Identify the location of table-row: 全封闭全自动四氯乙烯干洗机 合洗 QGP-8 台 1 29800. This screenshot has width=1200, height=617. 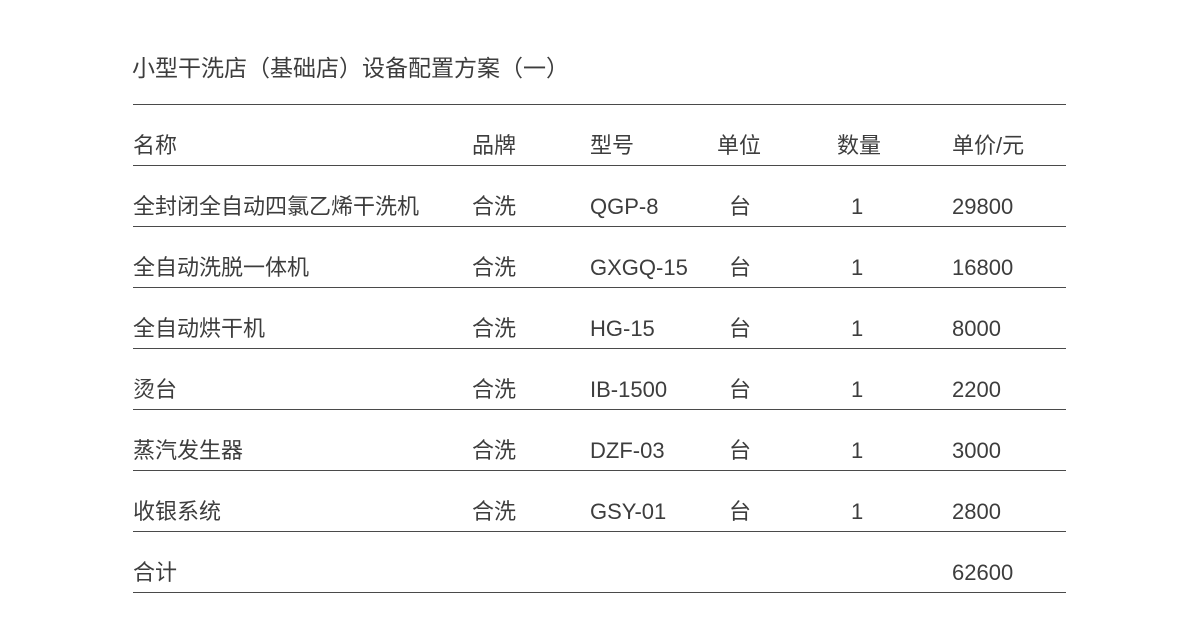
(599, 196).